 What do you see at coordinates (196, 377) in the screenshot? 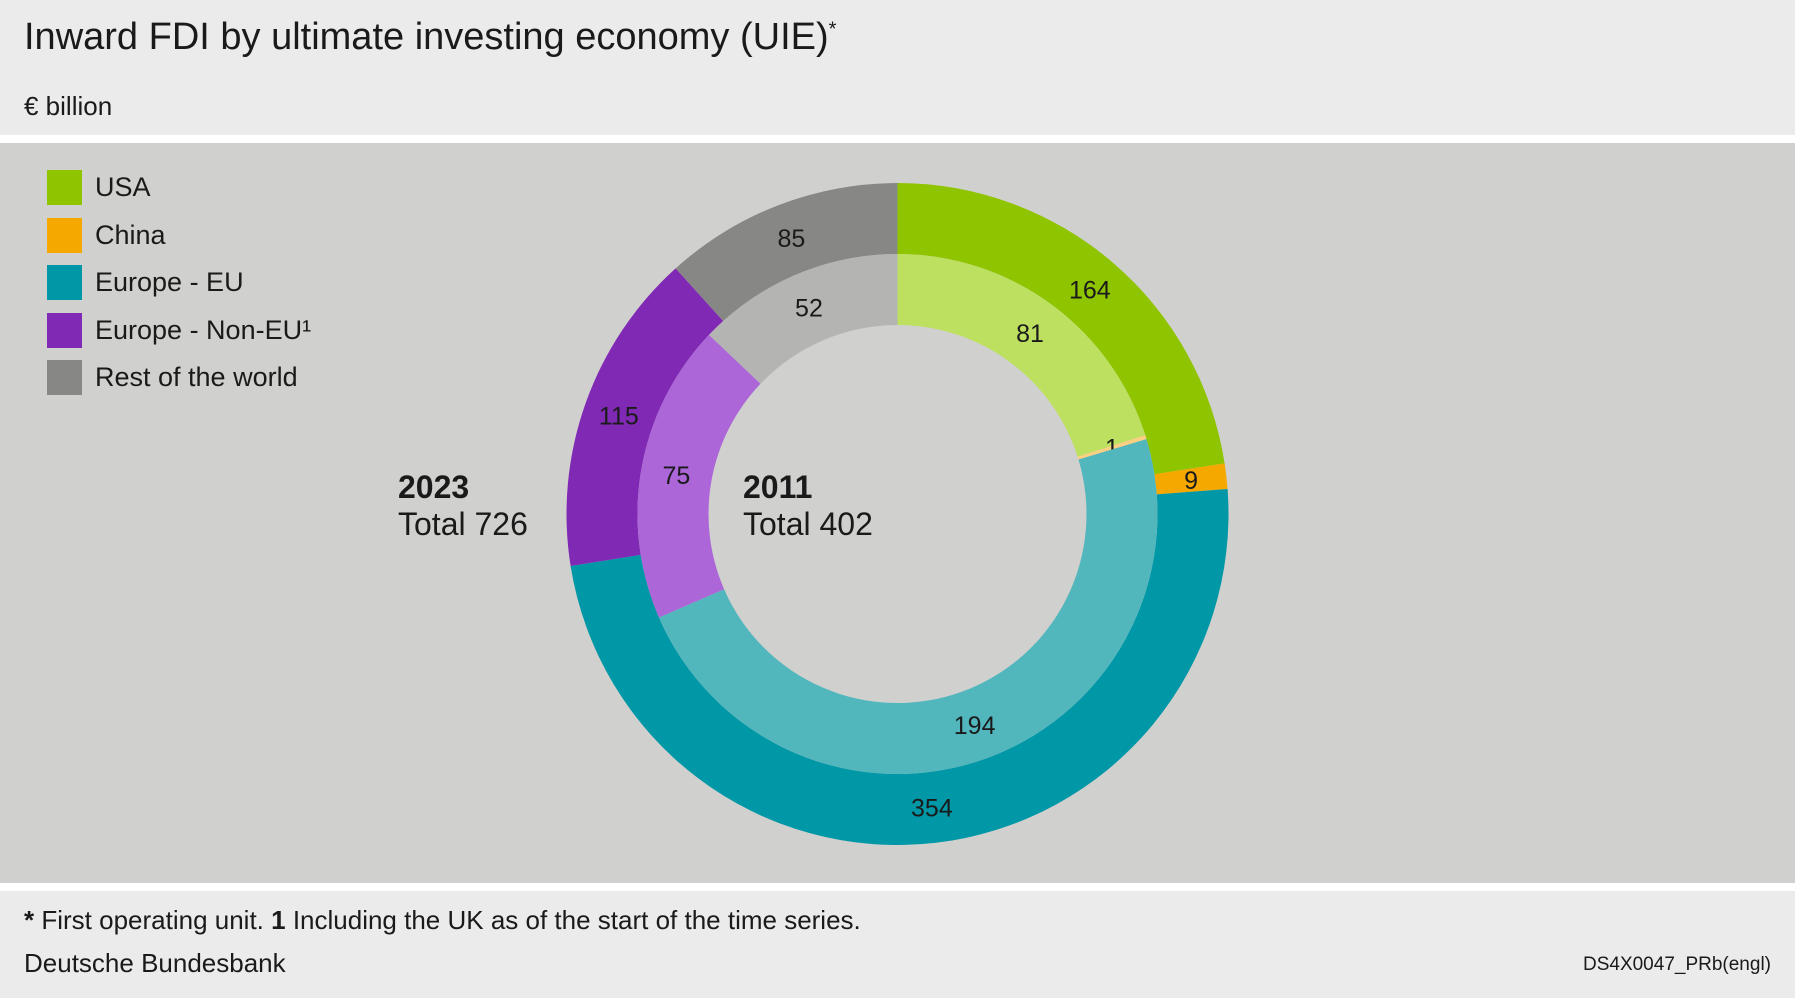
I see `legend-label: Rest of the world` at bounding box center [196, 377].